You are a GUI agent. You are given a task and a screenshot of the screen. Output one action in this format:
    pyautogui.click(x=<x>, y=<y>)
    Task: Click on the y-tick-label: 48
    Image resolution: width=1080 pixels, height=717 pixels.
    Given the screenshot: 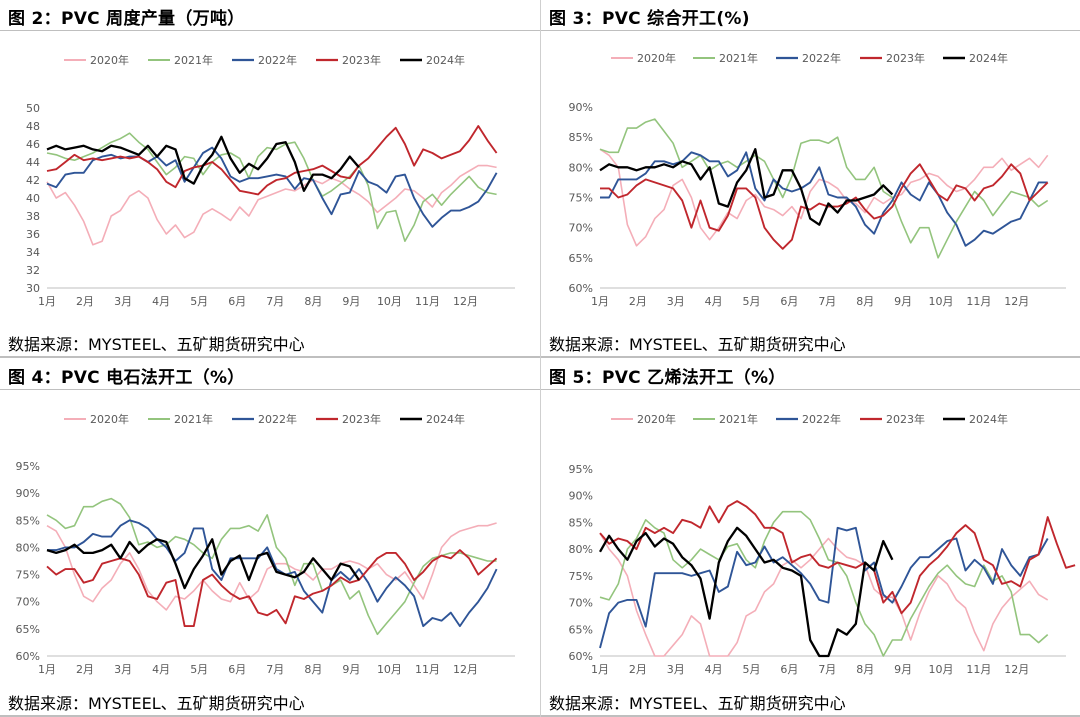 What is the action you would take?
    pyautogui.click(x=33, y=126)
    